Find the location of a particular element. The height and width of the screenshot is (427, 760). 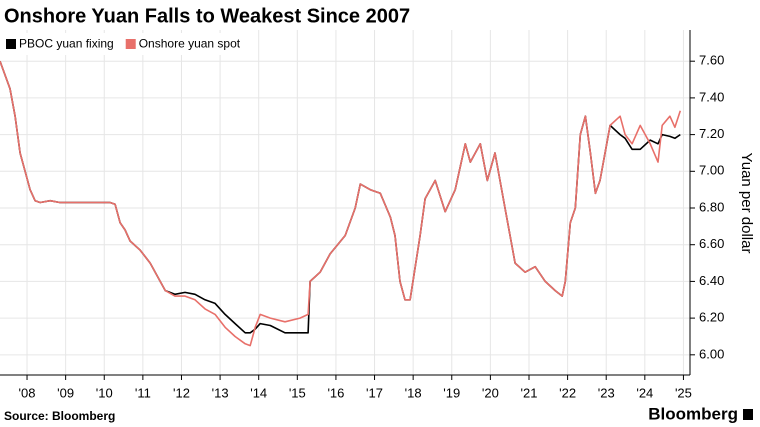

y-tick-label: 6.20 is located at coordinates (711, 317).